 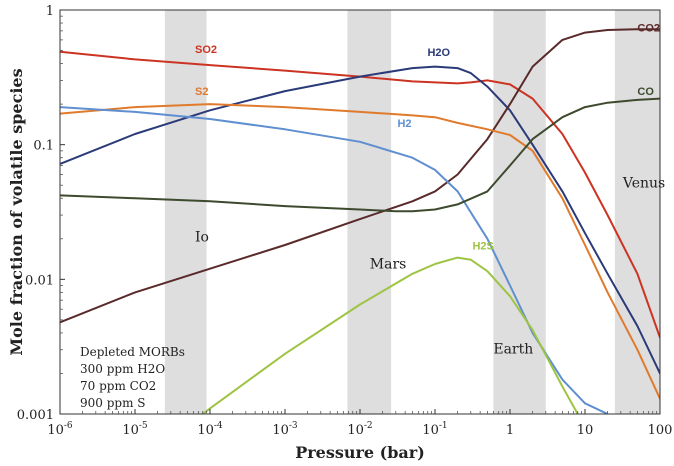 What do you see at coordinates (68, 426) in the screenshot?
I see `x-tick-exponent: -6` at bounding box center [68, 426].